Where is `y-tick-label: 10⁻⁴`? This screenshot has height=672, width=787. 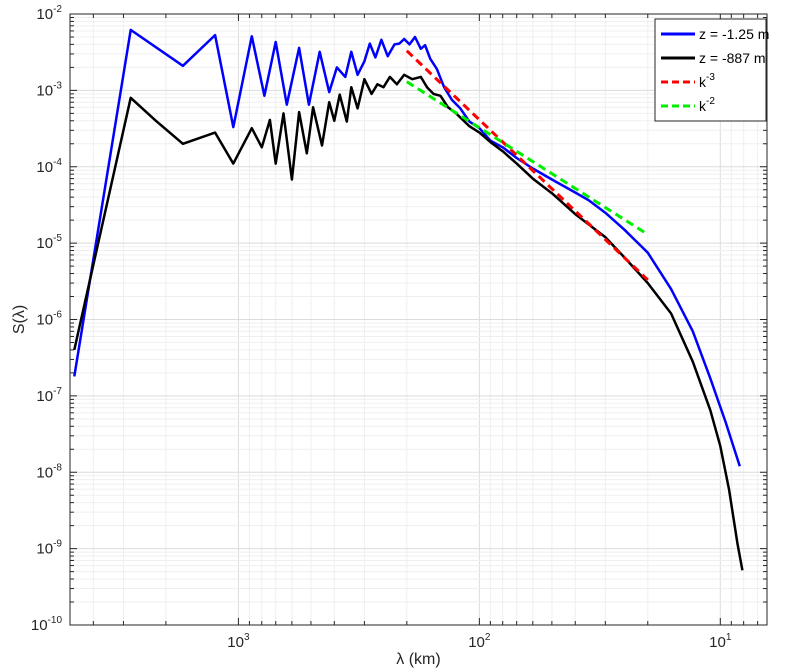 y-tick-label: 10⁻⁴ is located at coordinates (49, 166).